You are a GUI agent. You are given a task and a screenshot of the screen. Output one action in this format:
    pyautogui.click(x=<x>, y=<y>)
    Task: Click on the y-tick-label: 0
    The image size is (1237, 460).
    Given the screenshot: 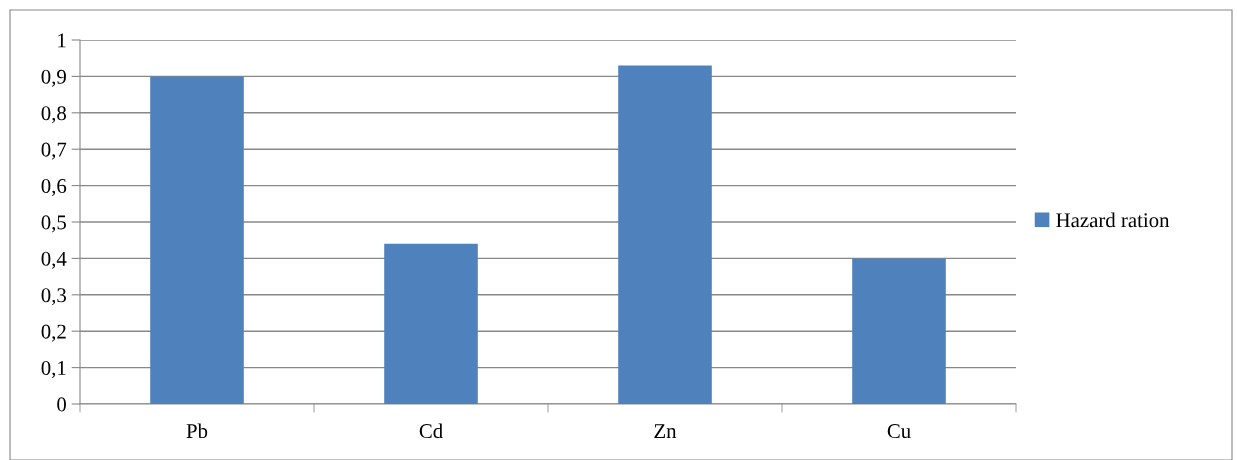 What is the action you would take?
    pyautogui.click(x=62, y=404)
    